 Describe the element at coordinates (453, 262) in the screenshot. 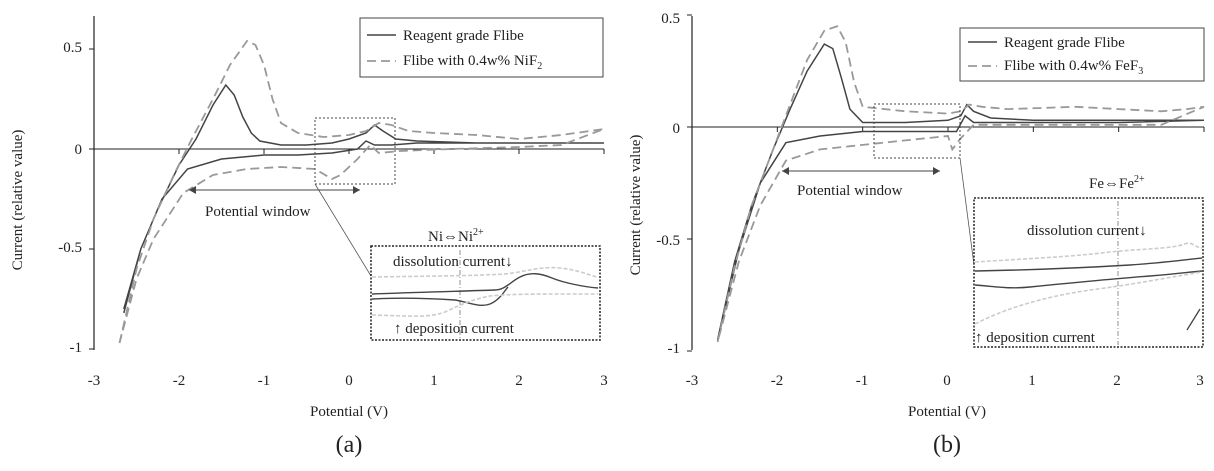

I see `dissolution-label-a: dissolution current↓` at that location.